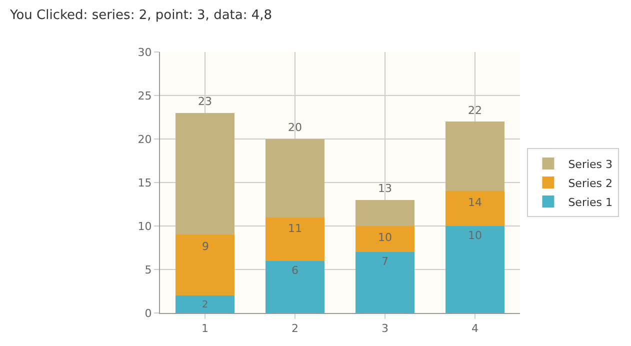 Image resolution: width=631 pixels, height=346 pixels. What do you see at coordinates (295, 270) in the screenshot?
I see `data-label: 6` at bounding box center [295, 270].